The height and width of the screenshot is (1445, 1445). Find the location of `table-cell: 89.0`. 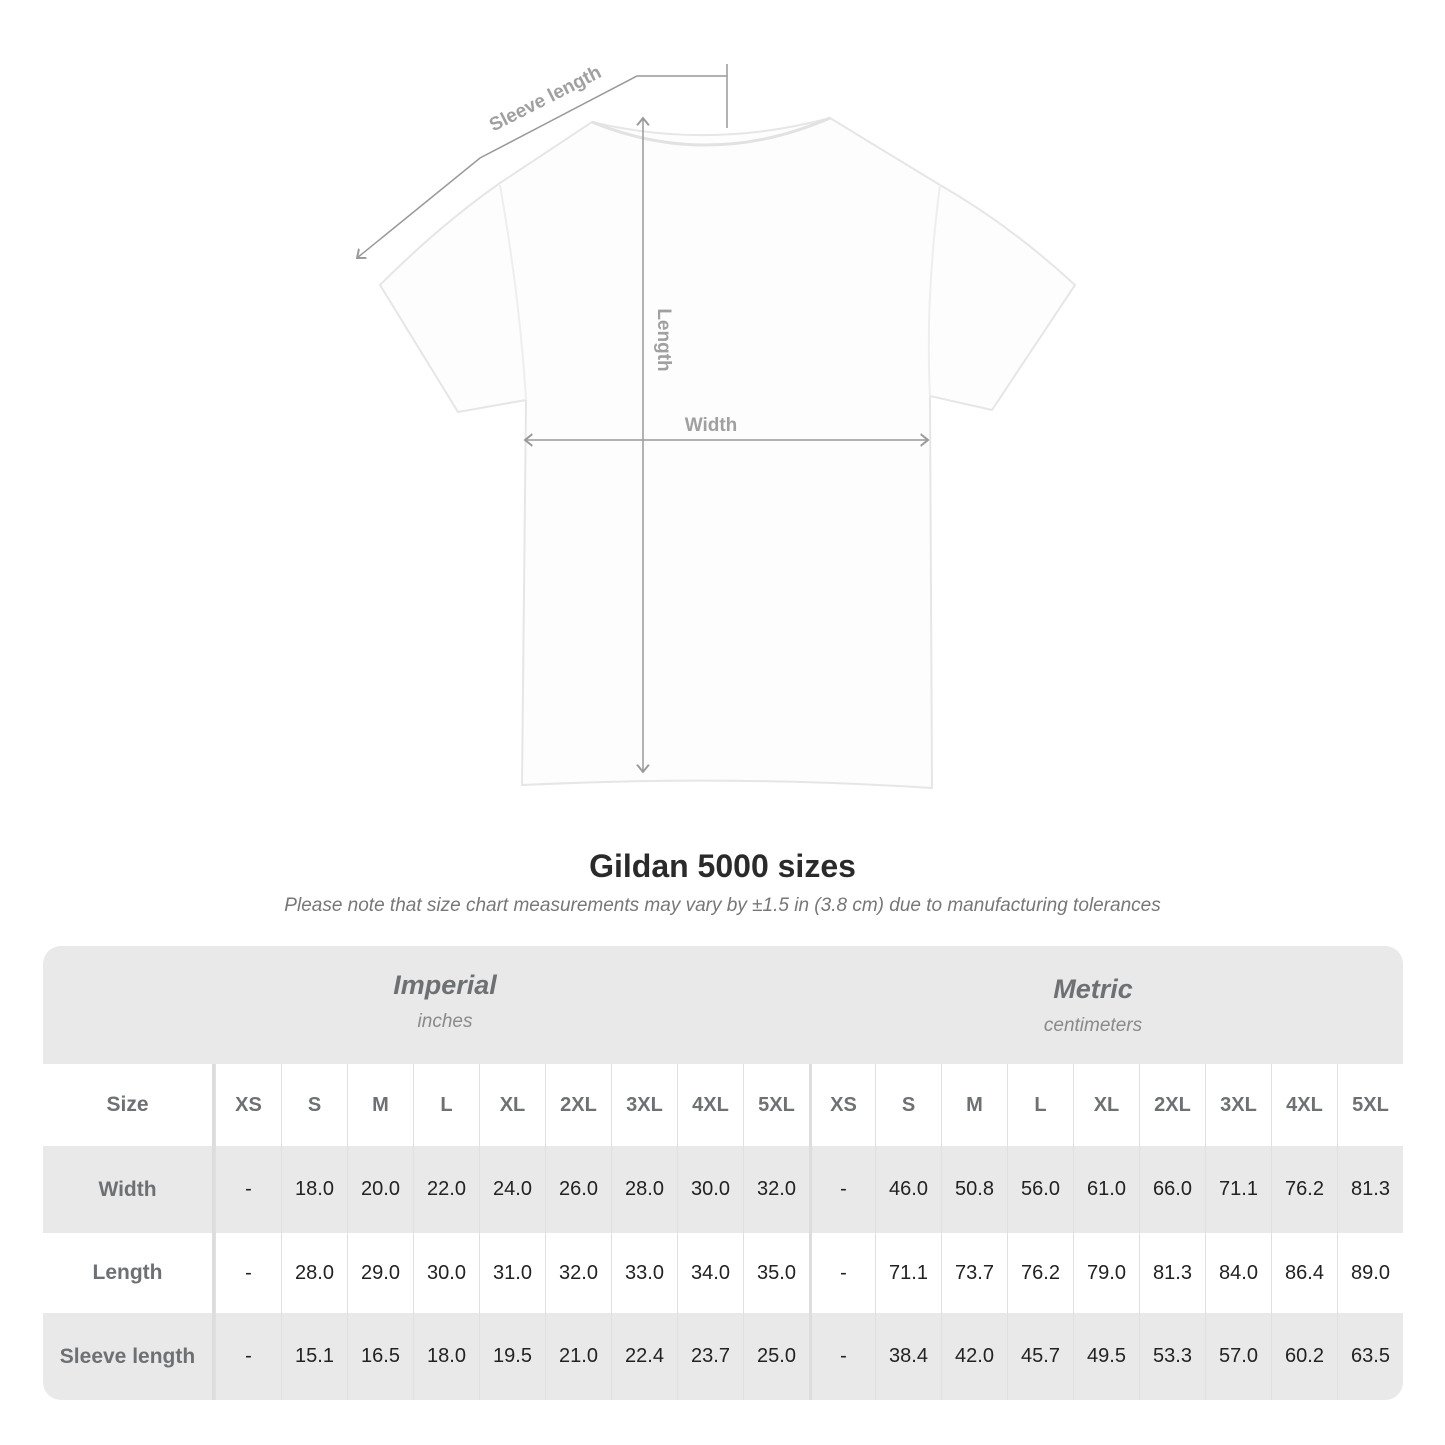

table-cell: 89.0 is located at coordinates (1370, 1273).